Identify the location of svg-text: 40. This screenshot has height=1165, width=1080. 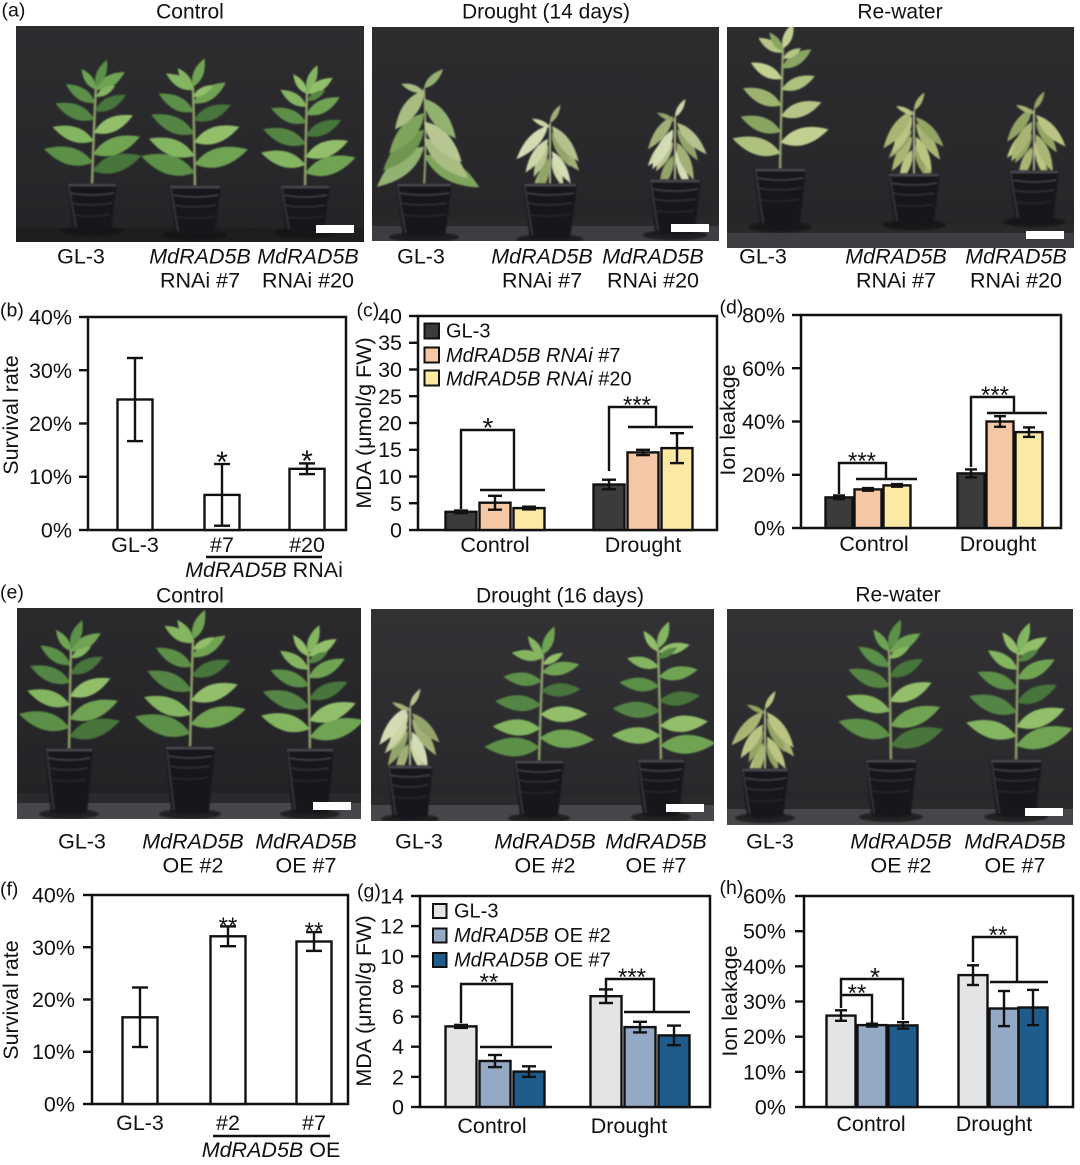
(390, 317).